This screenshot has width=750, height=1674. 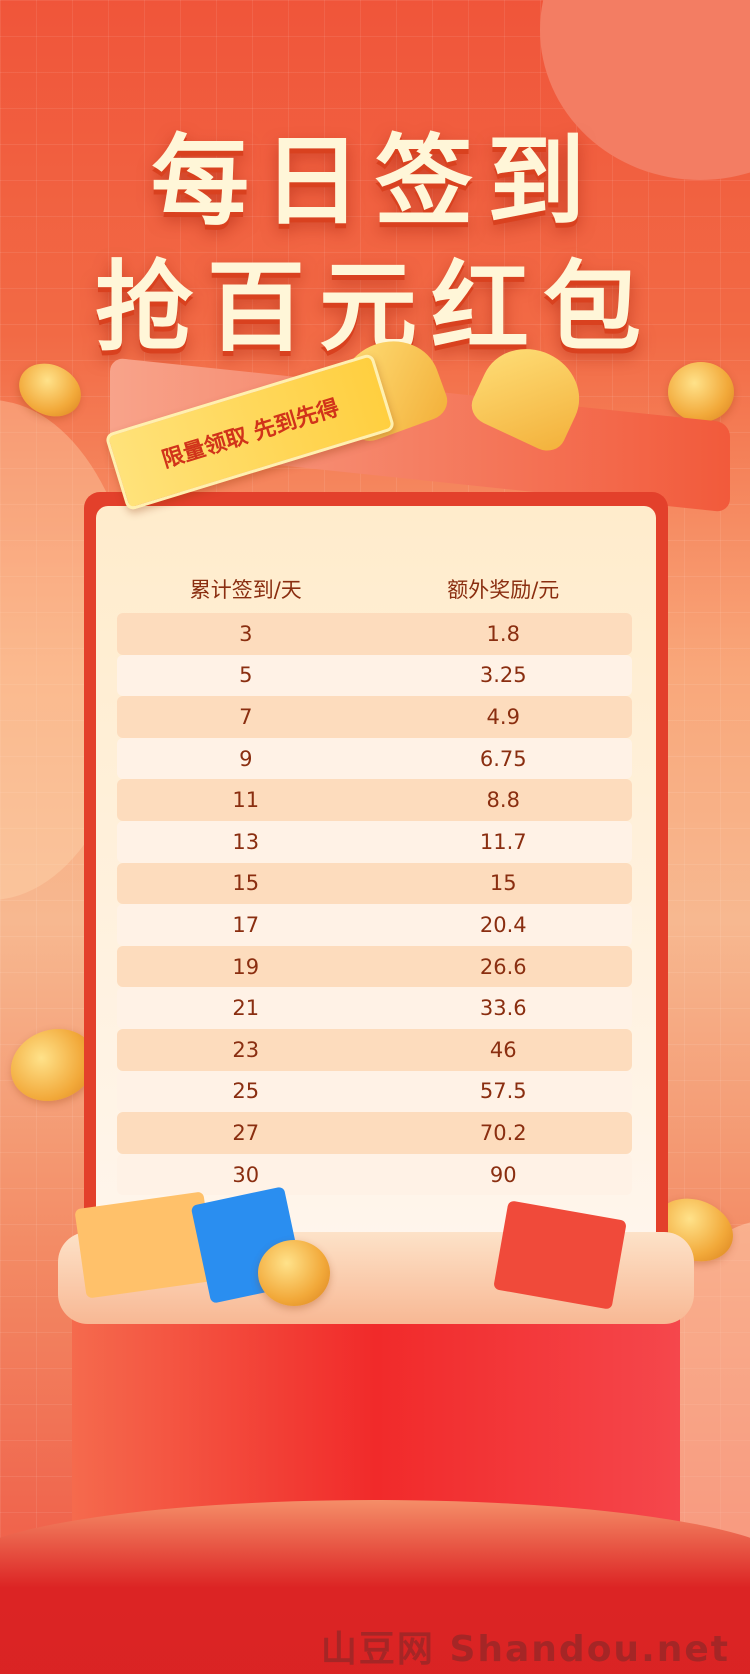 I want to click on table-row: 25 57.5, so click(x=374, y=1091).